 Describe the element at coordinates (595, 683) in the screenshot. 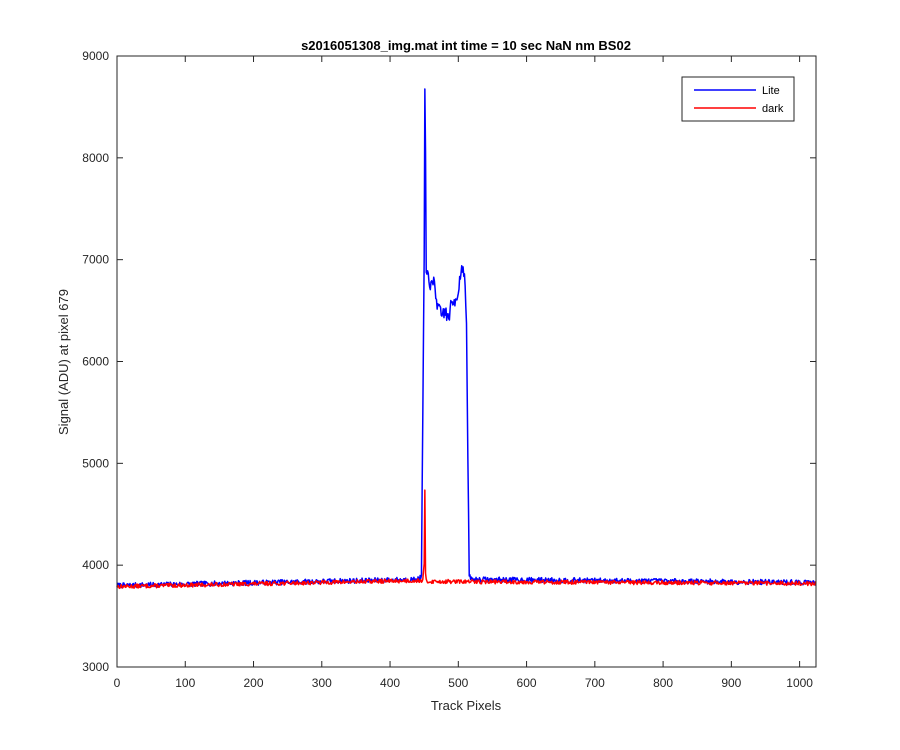

I see `x-tick-label: 700` at that location.